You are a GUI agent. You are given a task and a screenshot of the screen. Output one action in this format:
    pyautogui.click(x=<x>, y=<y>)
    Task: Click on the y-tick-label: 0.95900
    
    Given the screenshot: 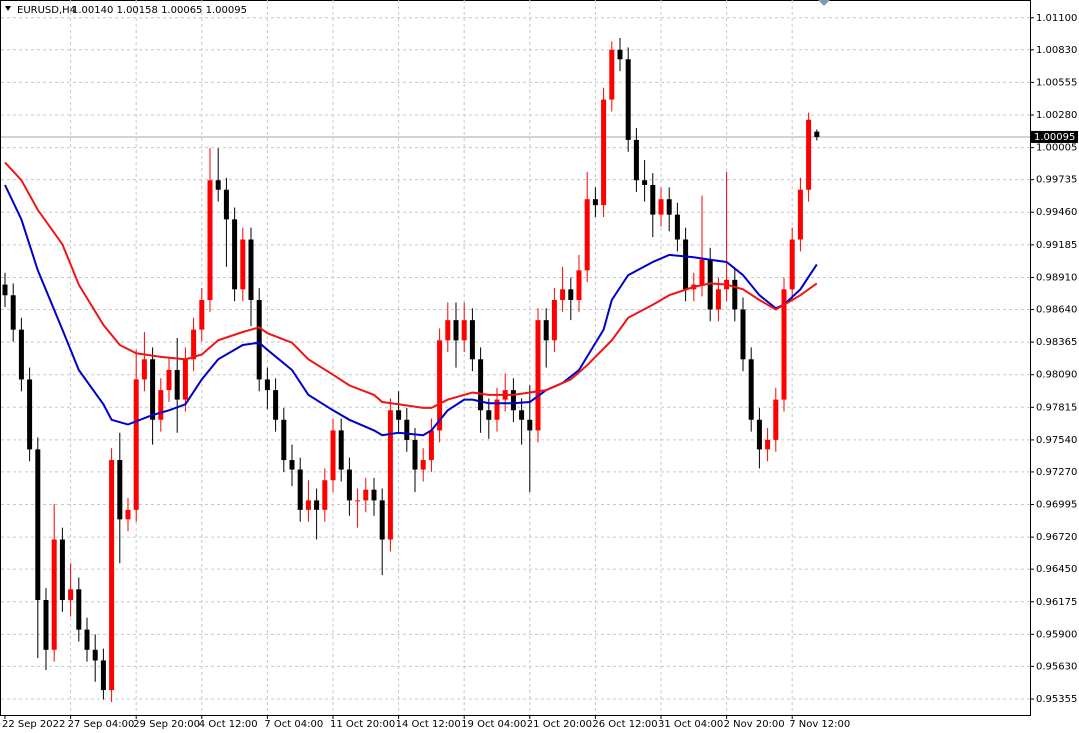 What is the action you would take?
    pyautogui.click(x=1056, y=634)
    